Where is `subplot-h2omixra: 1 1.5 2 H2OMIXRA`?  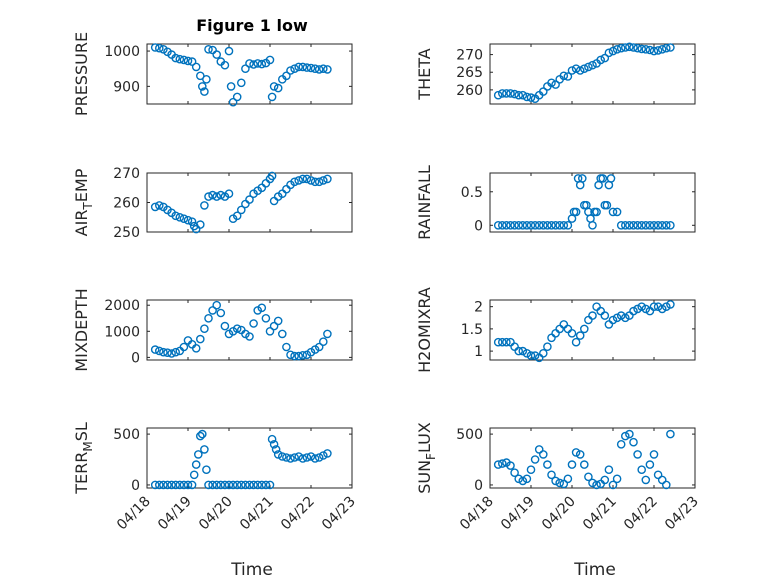
subplot-h2omixra: 1 1.5 2 H2OMIXRA is located at coordinates (555, 330).